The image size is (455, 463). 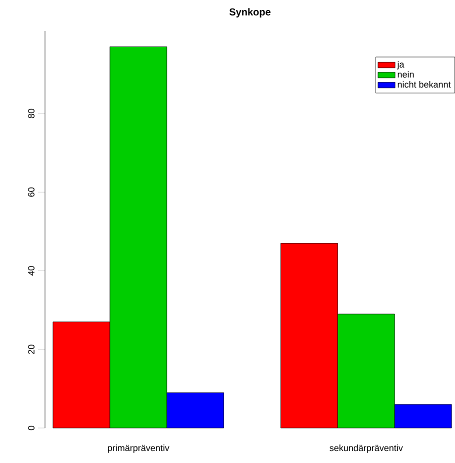 What do you see at coordinates (250, 13) in the screenshot?
I see `chart-title: Synkope` at bounding box center [250, 13].